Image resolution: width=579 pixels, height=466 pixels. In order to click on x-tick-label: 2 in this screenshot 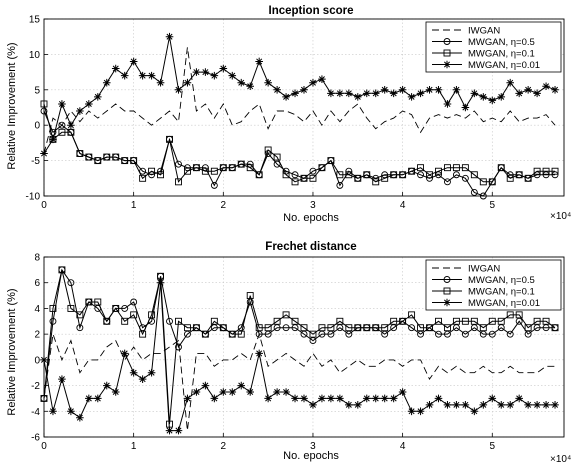, I will do `click(224, 205)`.